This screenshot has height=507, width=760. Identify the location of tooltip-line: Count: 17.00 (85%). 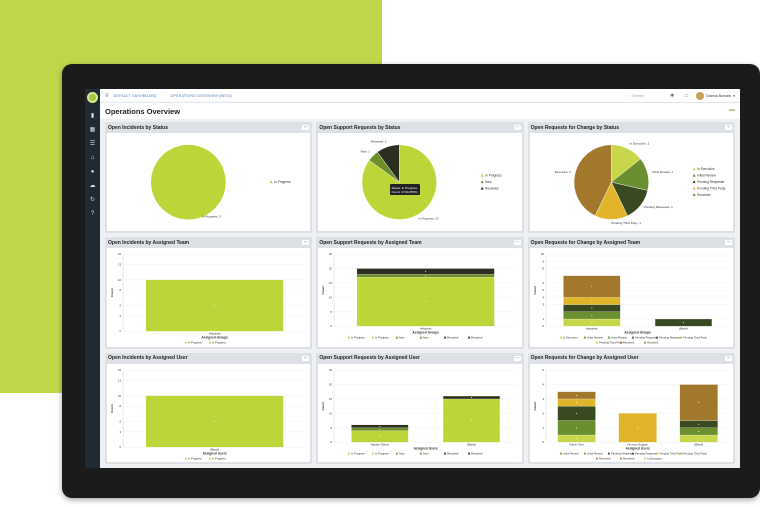
(404, 191).